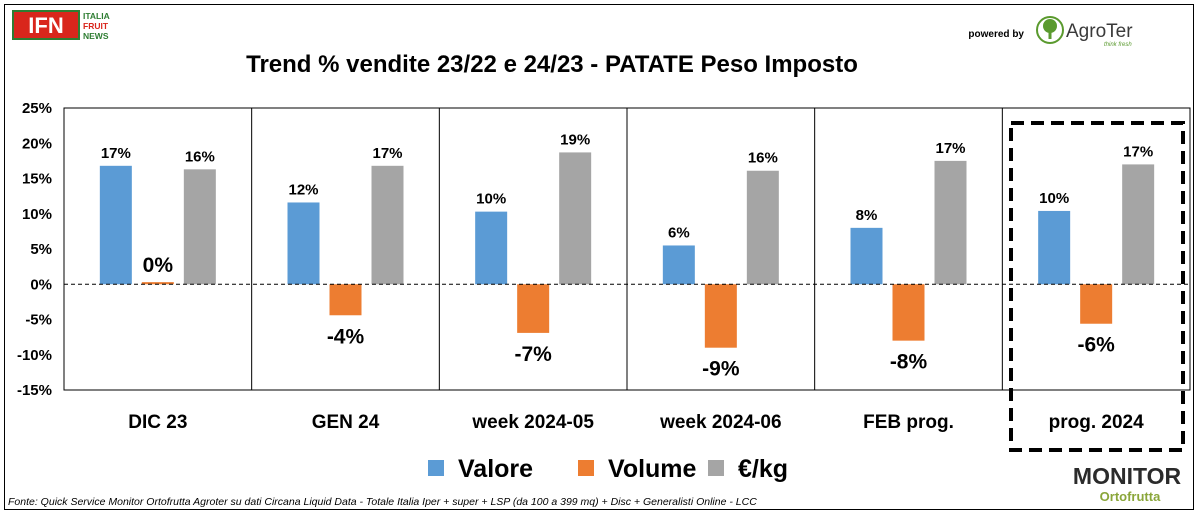 The height and width of the screenshot is (516, 1200). I want to click on y-axis: 25% 20% 15% 10% 5% 0% -5% -10% -15%, so click(34, 249).